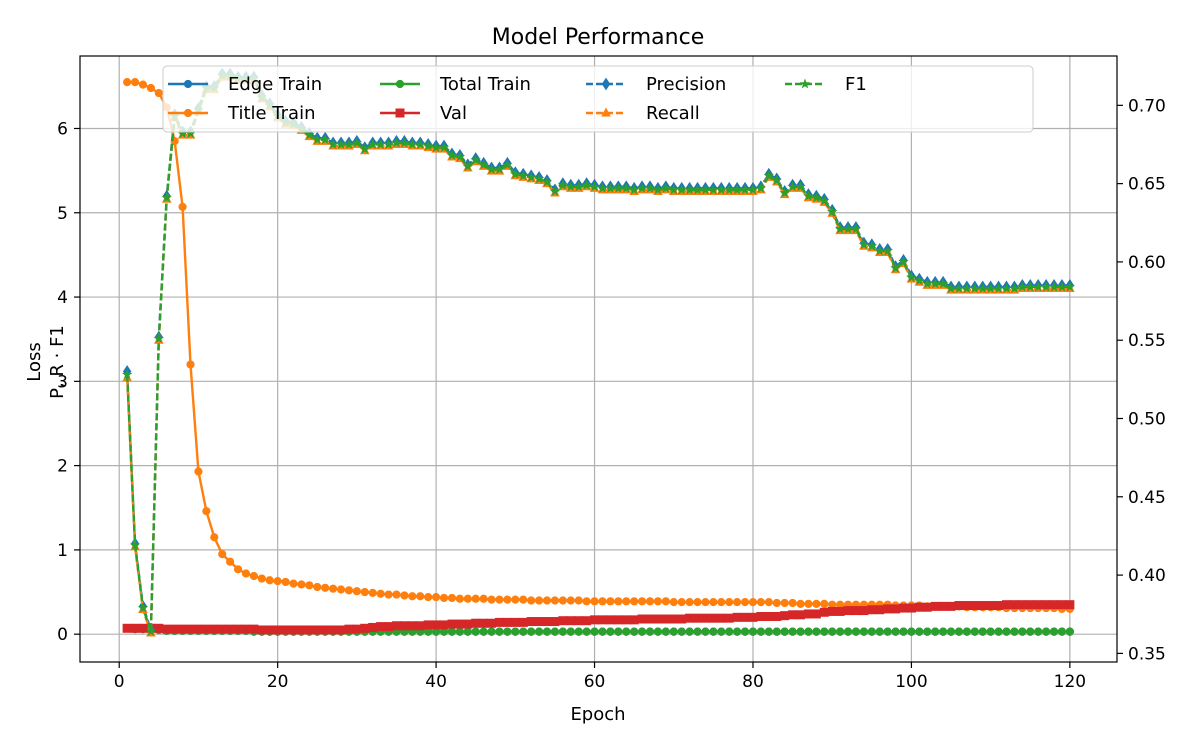 Image resolution: width=1200 pixels, height=750 pixels. What do you see at coordinates (911, 682) in the screenshot?
I see `x-tick-label: 100` at bounding box center [911, 682].